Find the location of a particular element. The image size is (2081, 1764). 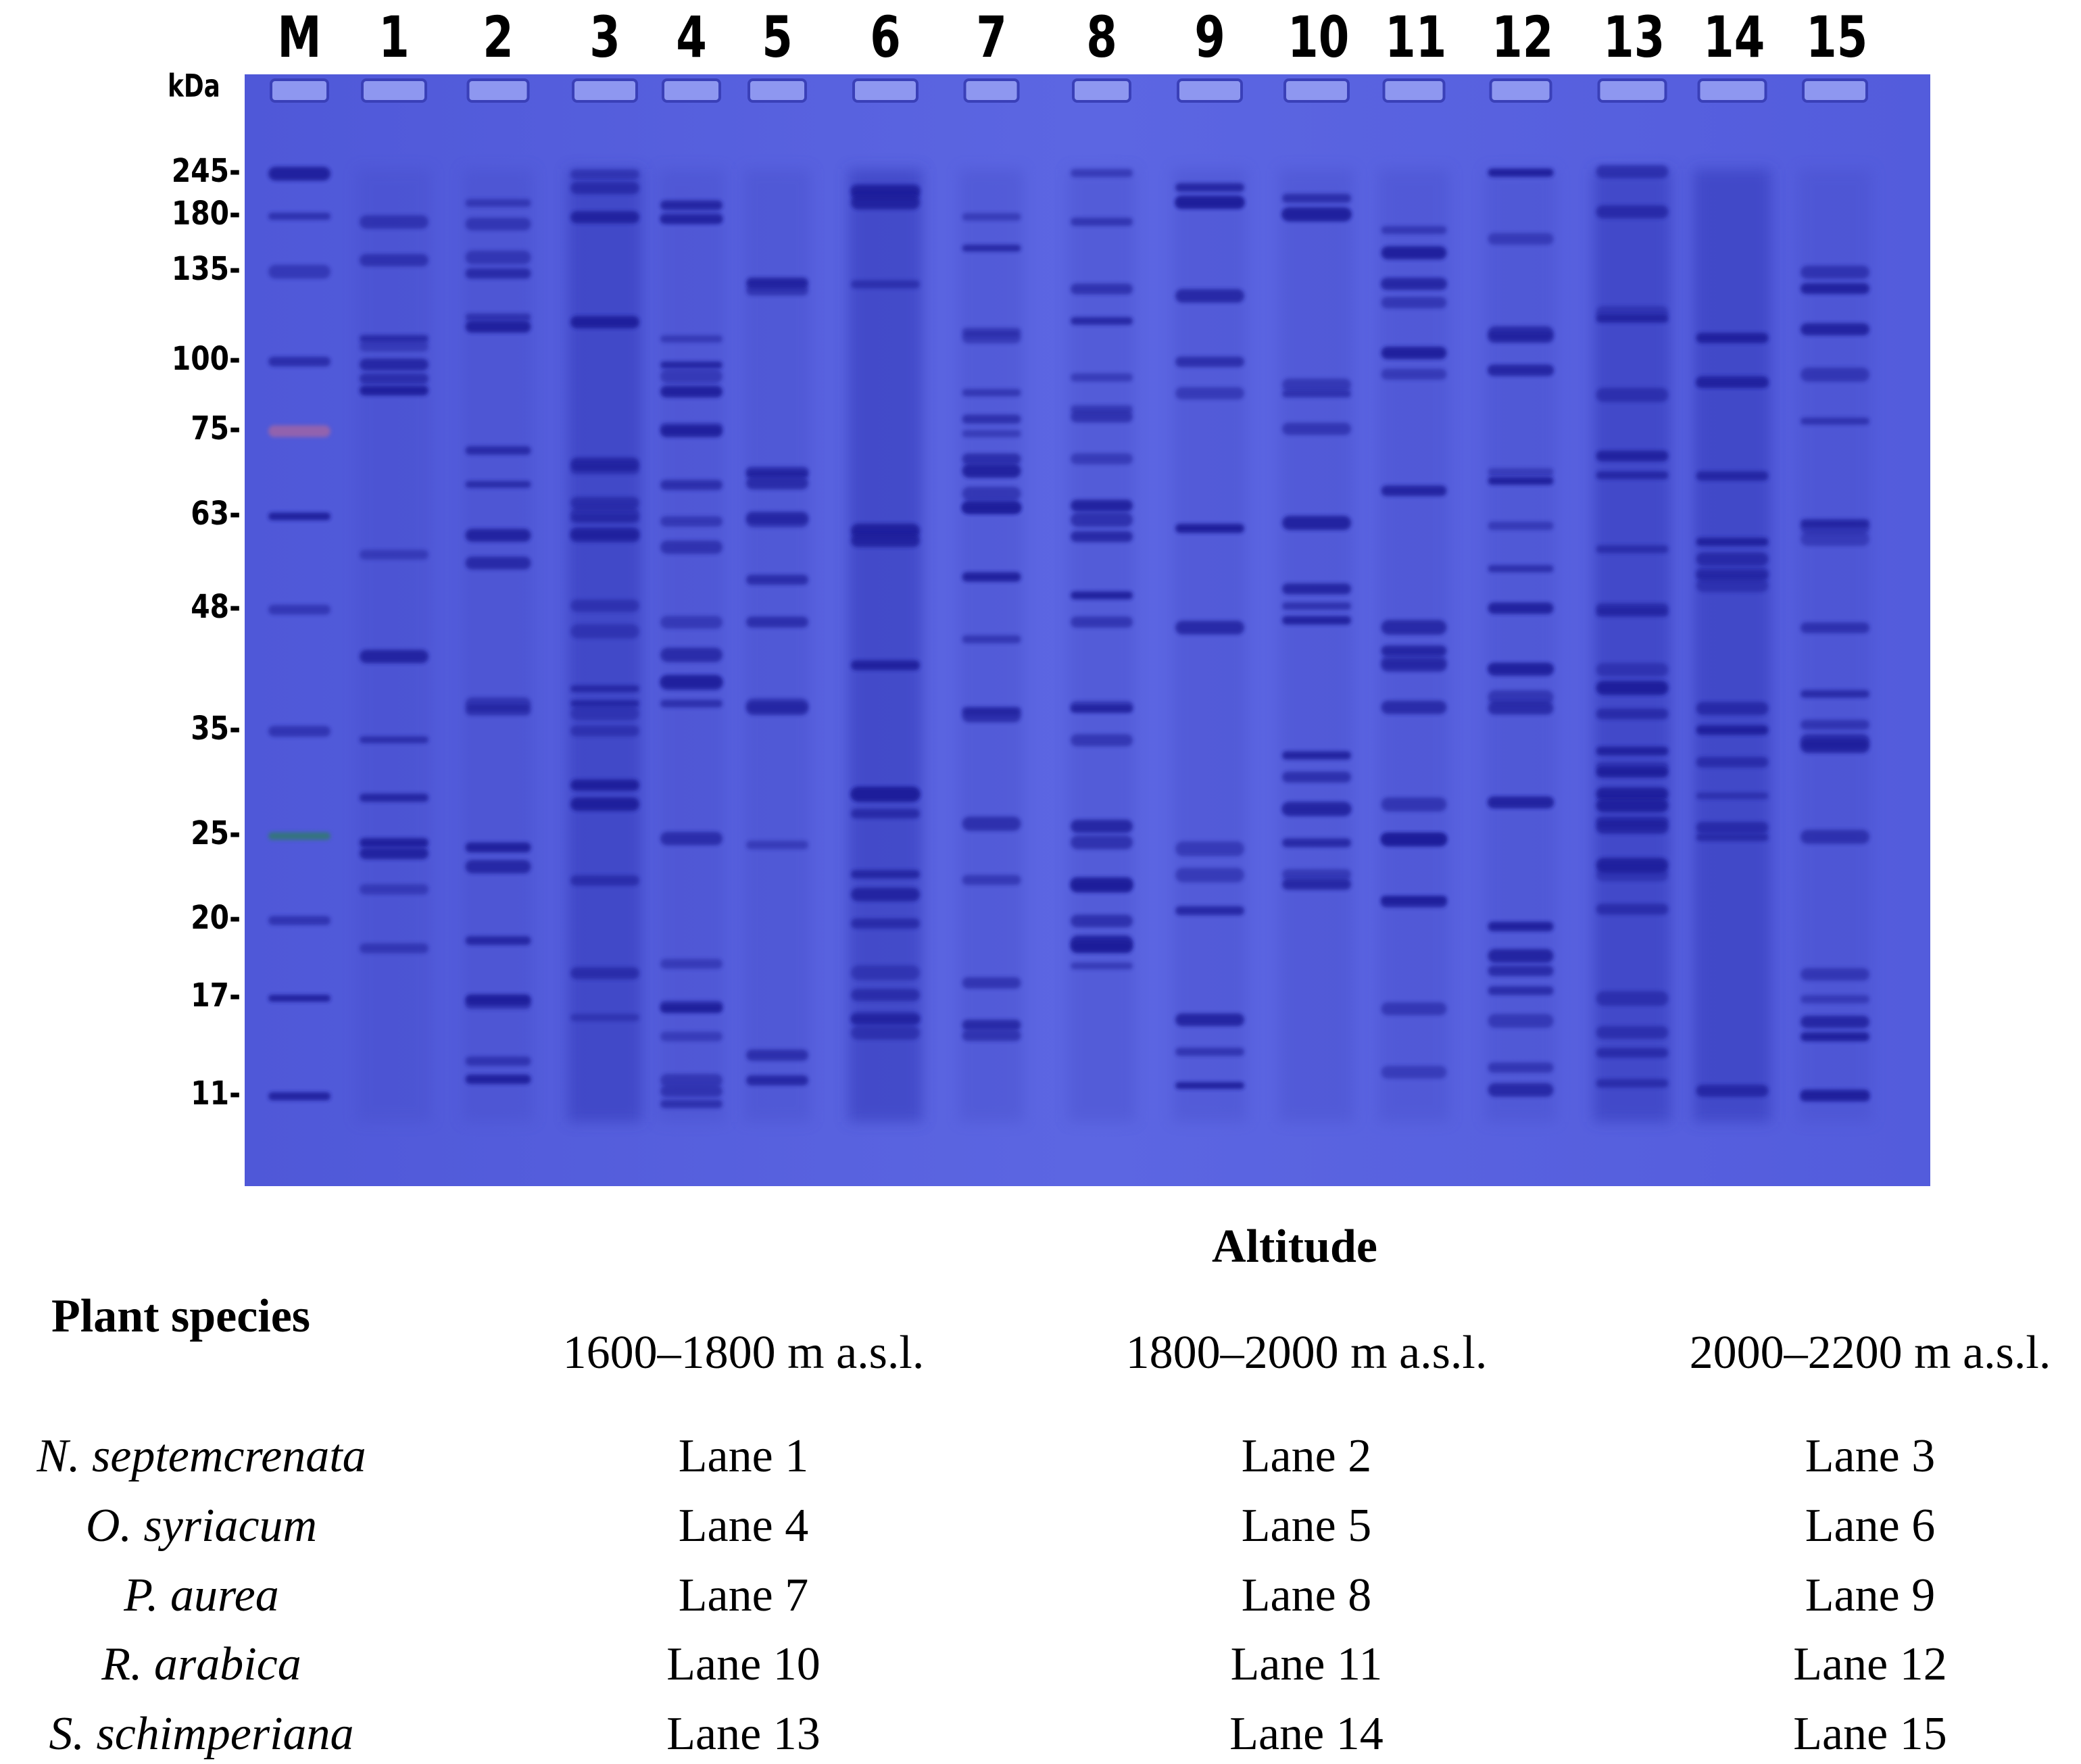

altitude-range-2: 1800–2000 m a.s.l. is located at coordinates (1306, 1353).